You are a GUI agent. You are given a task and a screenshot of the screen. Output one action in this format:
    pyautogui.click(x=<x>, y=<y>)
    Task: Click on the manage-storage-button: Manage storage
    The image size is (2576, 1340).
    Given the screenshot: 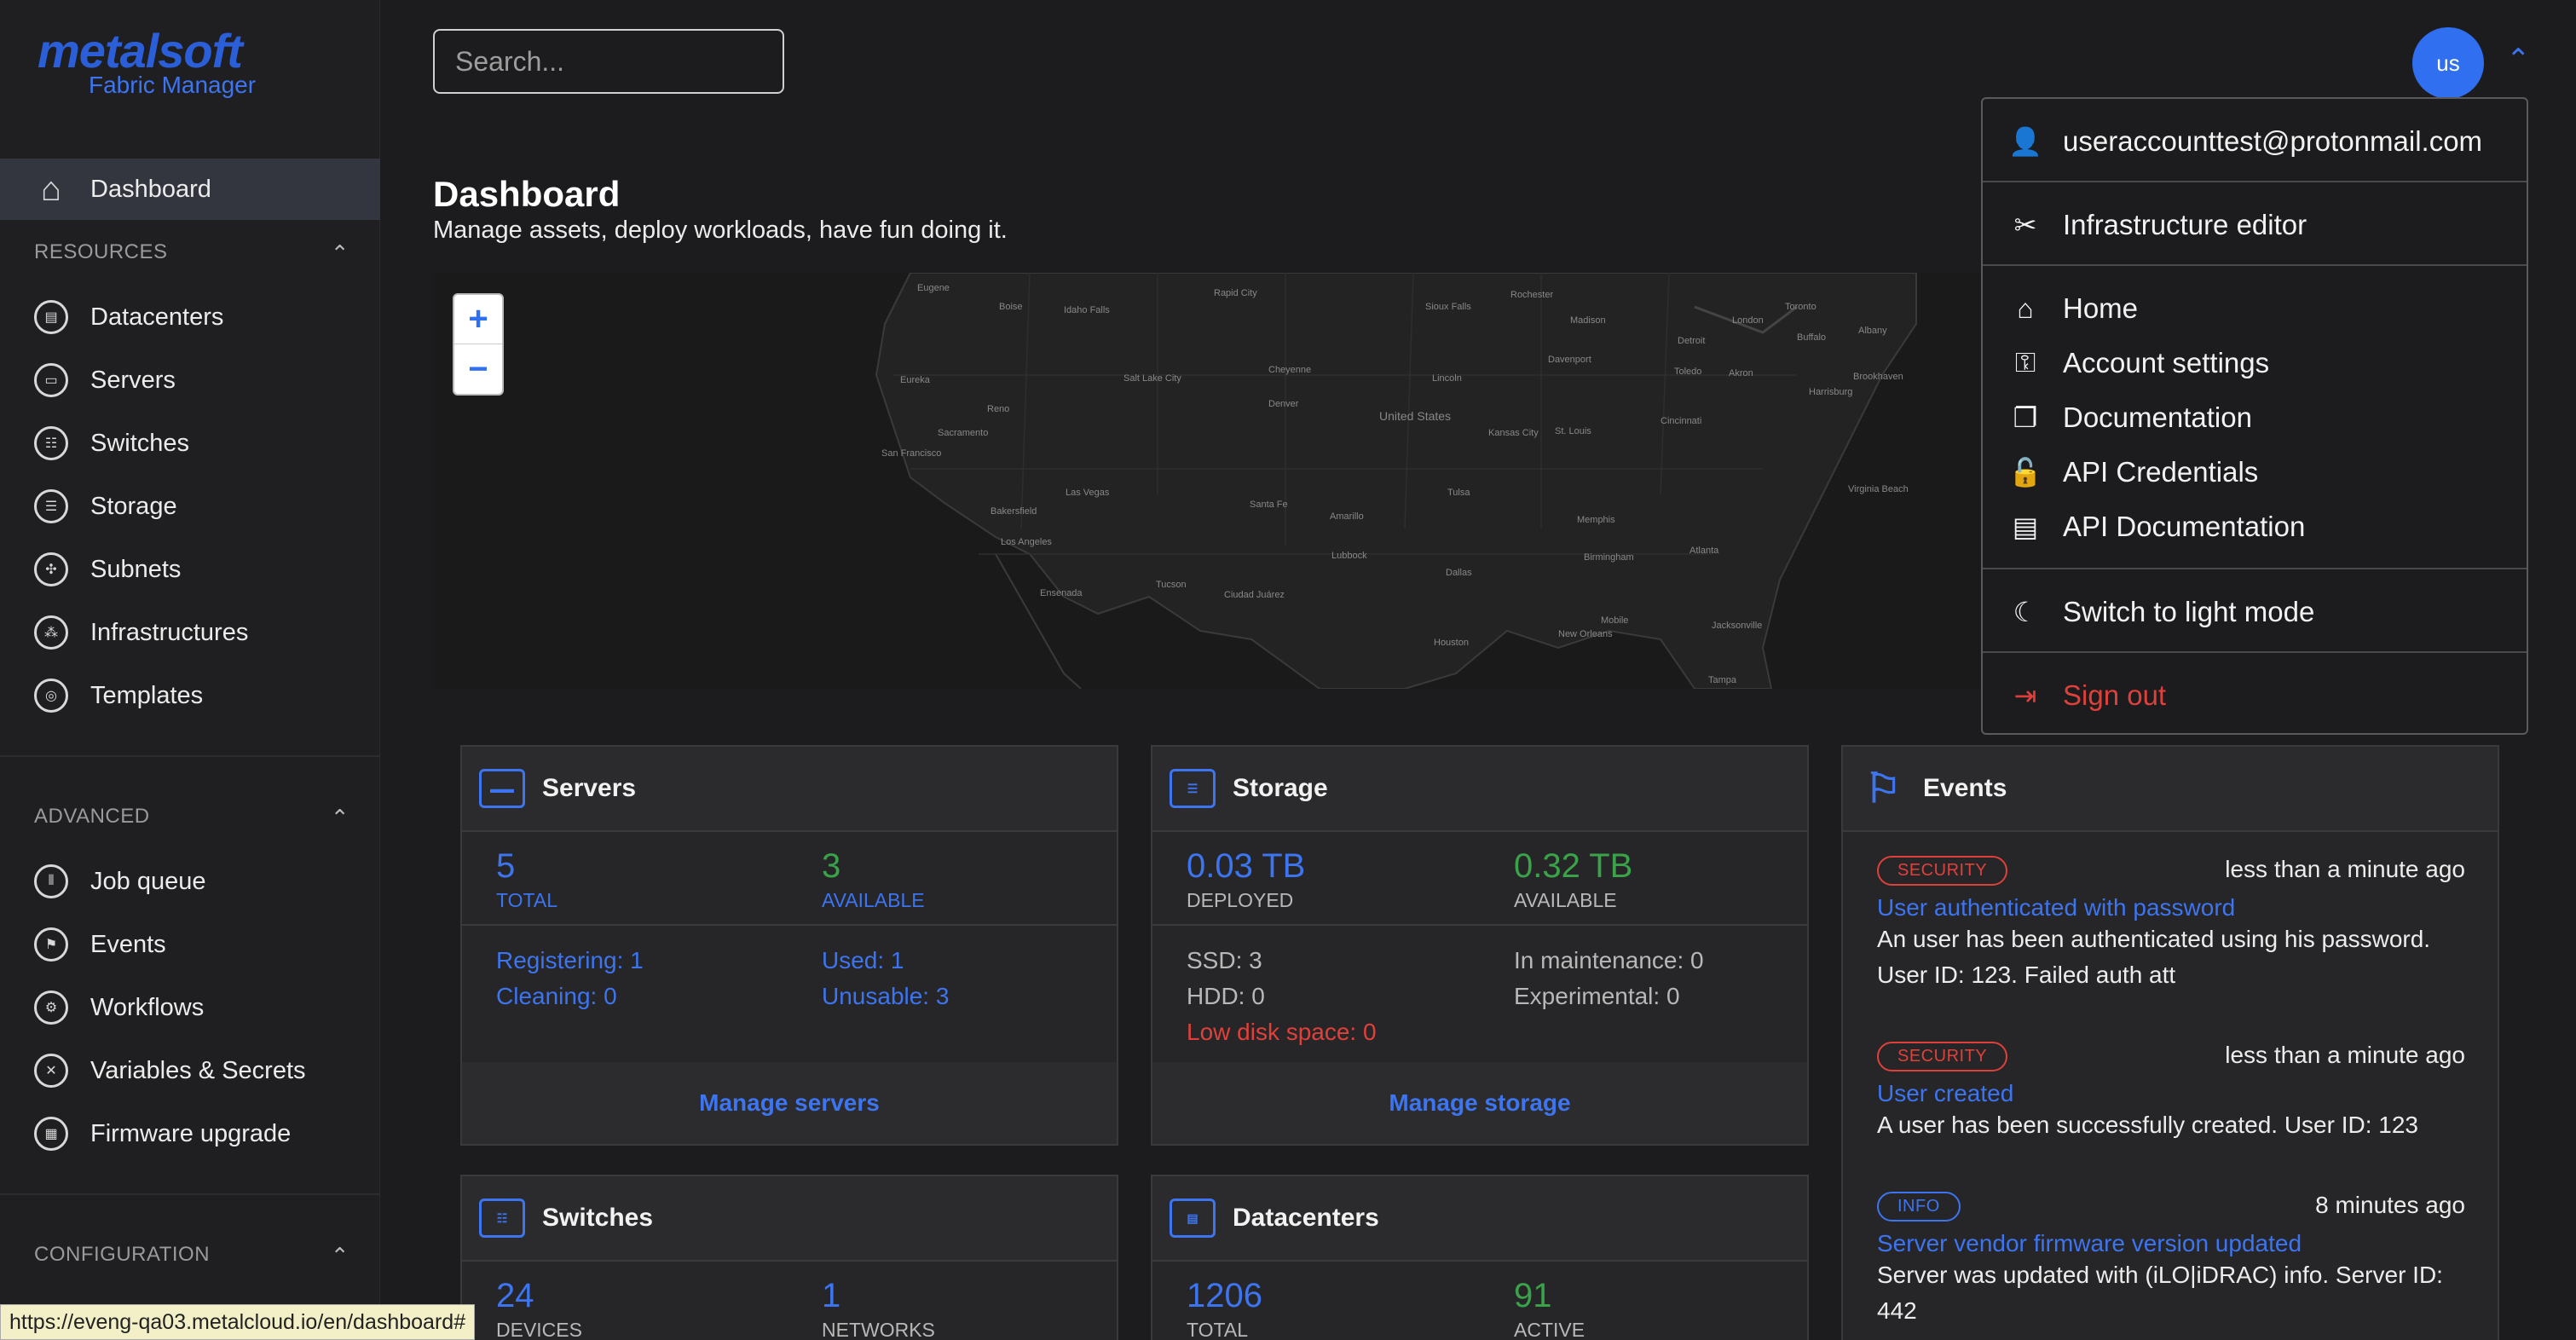 What is the action you would take?
    pyautogui.click(x=1479, y=1103)
    